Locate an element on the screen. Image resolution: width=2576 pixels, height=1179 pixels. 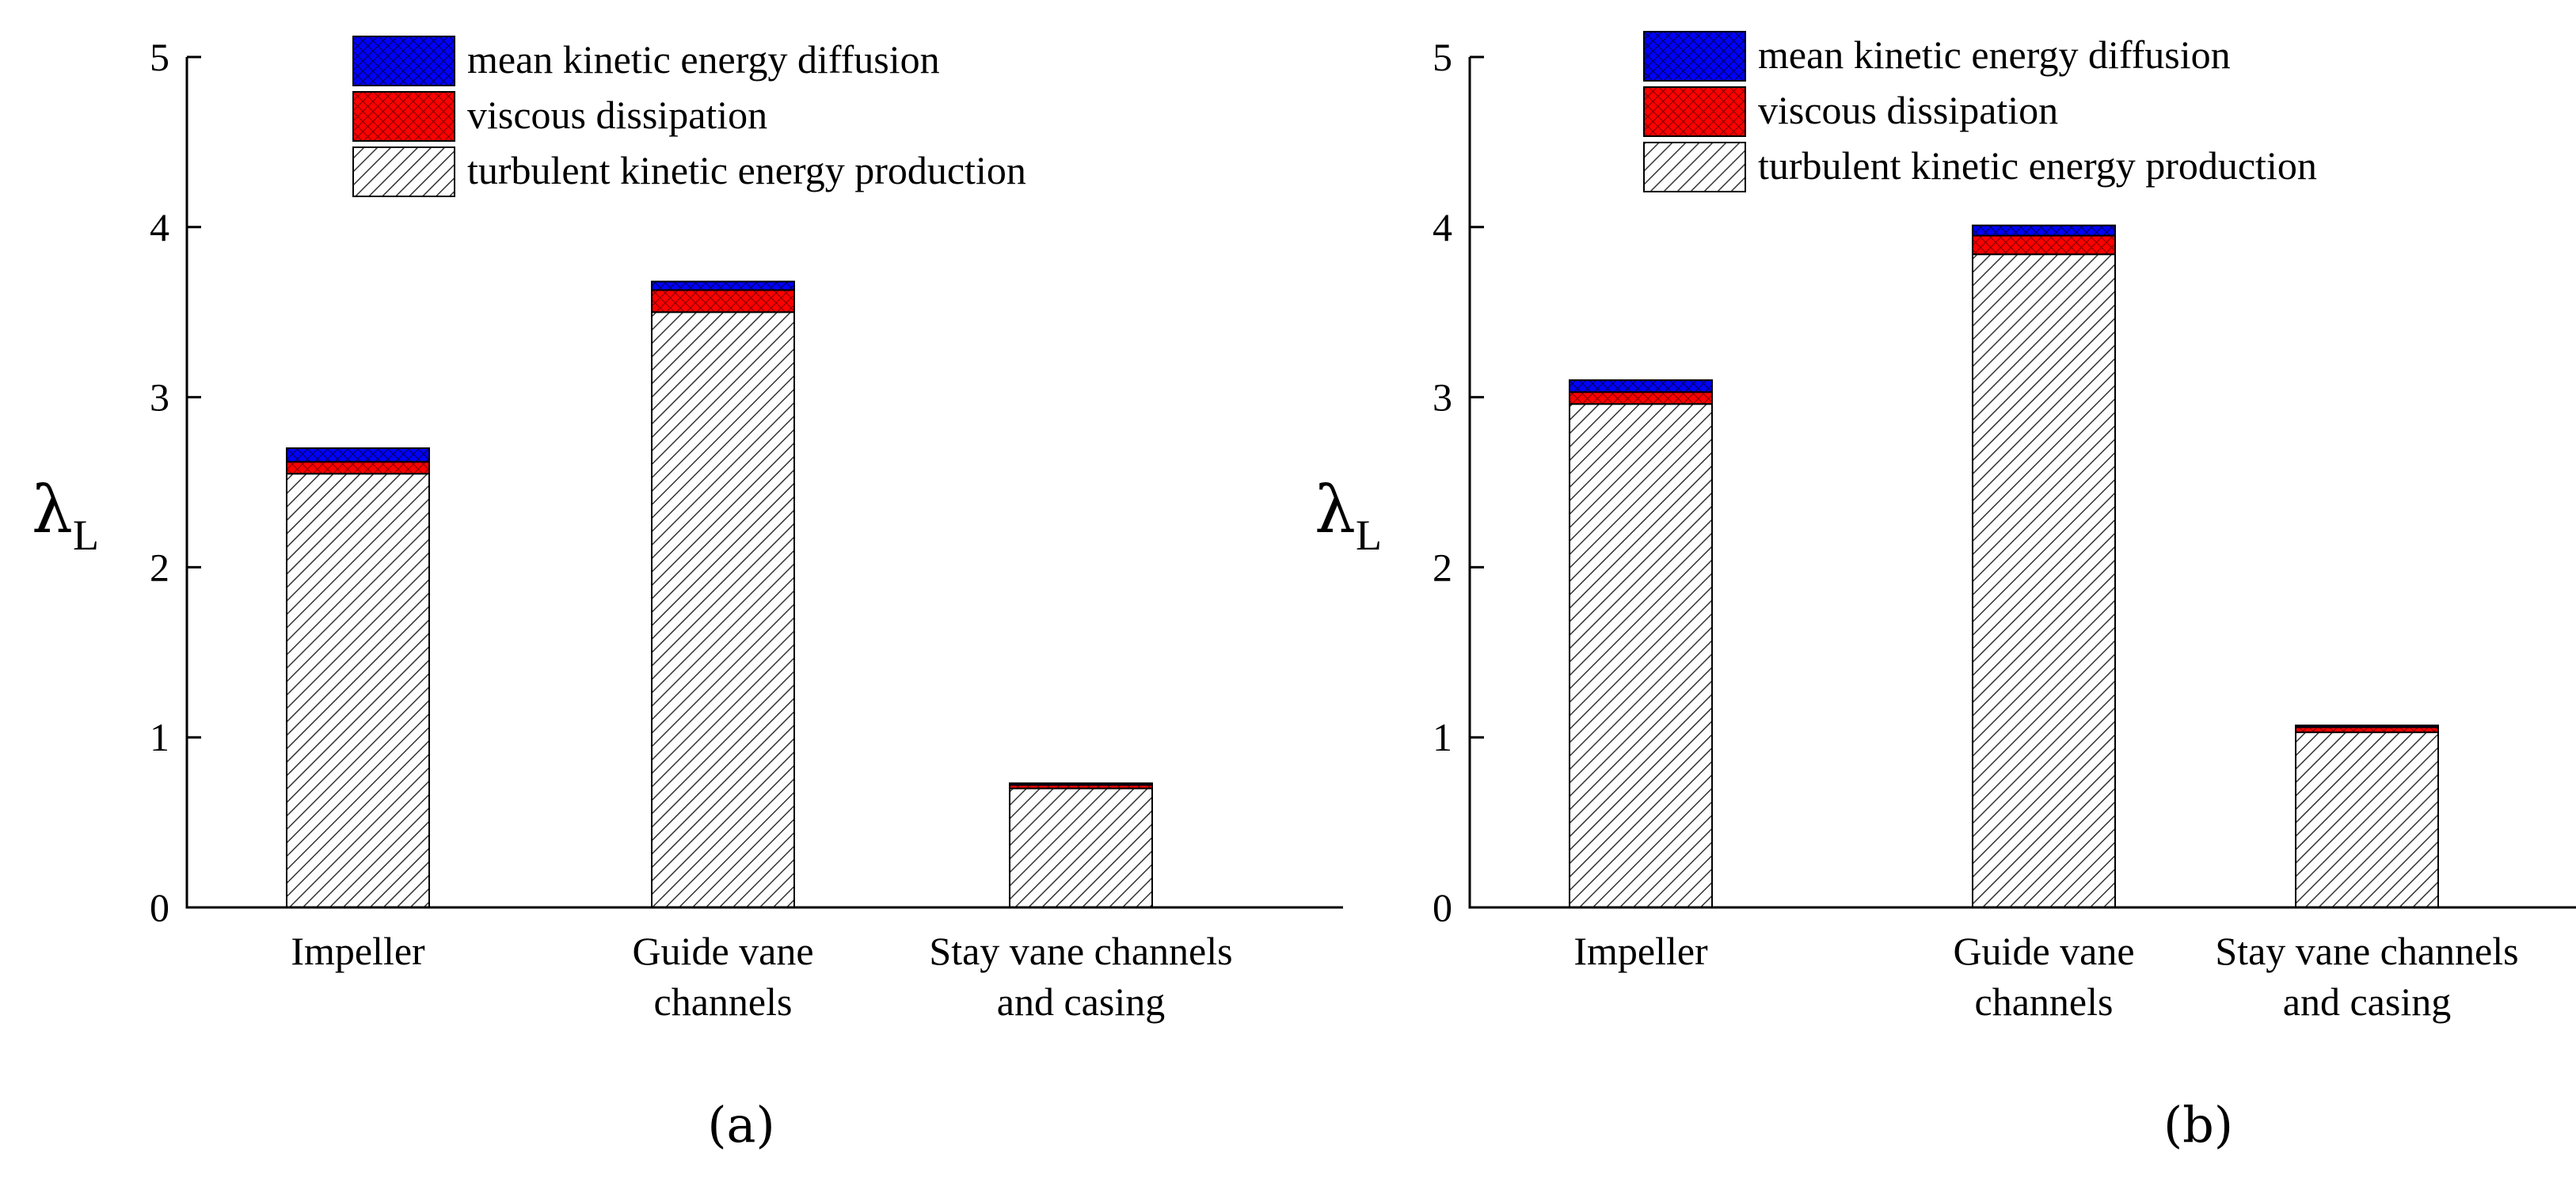
panel-label: (a) is located at coordinates (740, 1125).